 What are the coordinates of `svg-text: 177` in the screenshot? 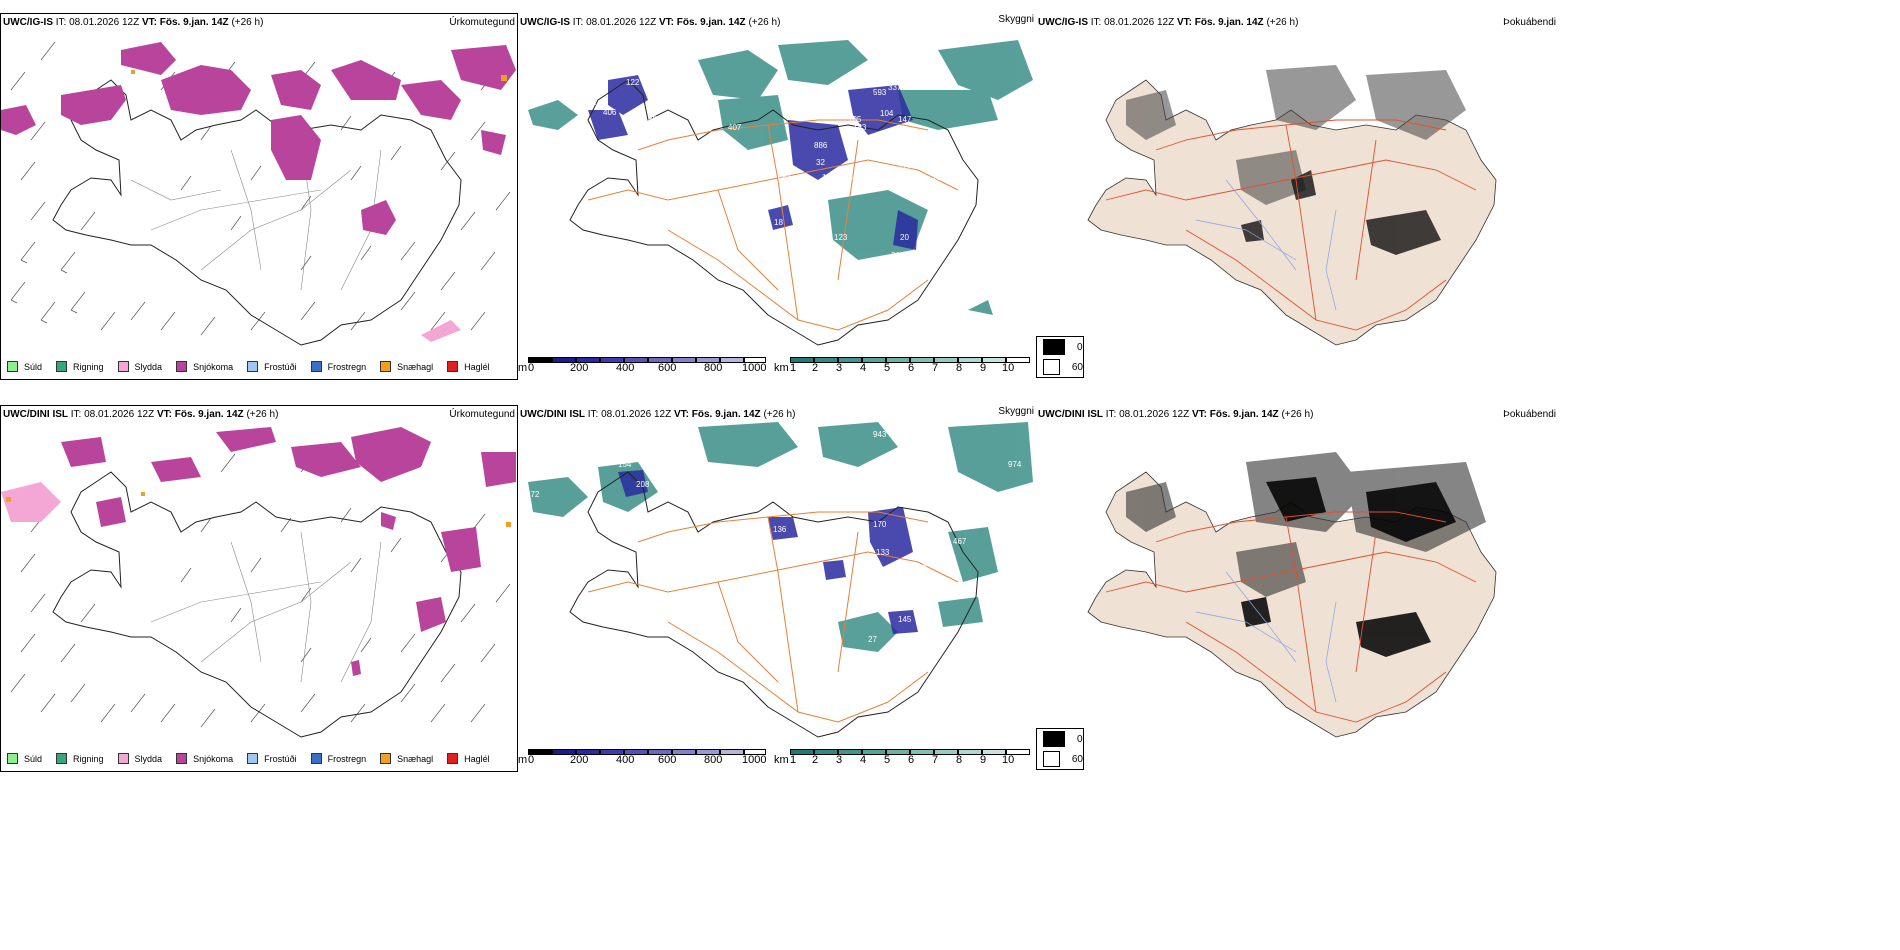 It's located at (905, 167).